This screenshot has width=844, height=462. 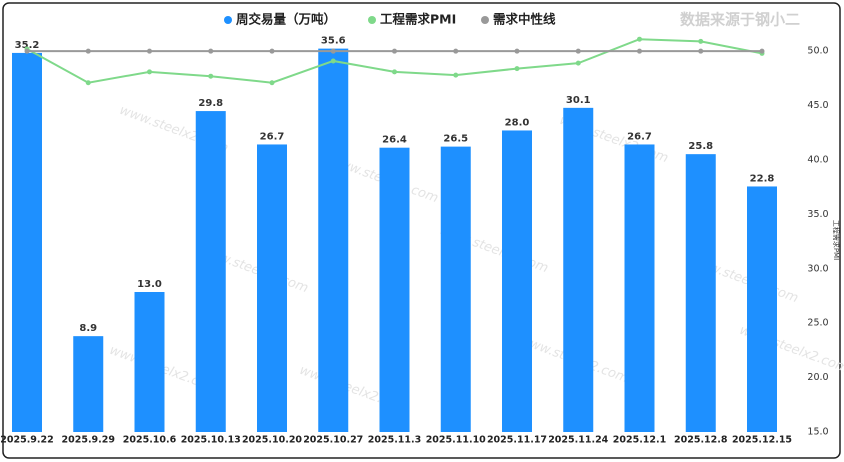 What do you see at coordinates (149, 284) in the screenshot?
I see `value-label: 13.0` at bounding box center [149, 284].